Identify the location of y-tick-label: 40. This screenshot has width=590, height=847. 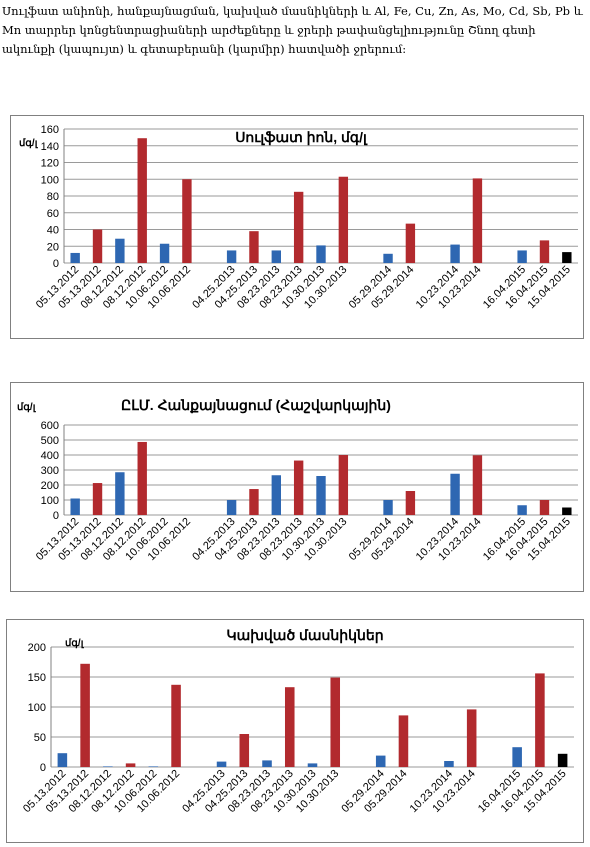
(53, 231).